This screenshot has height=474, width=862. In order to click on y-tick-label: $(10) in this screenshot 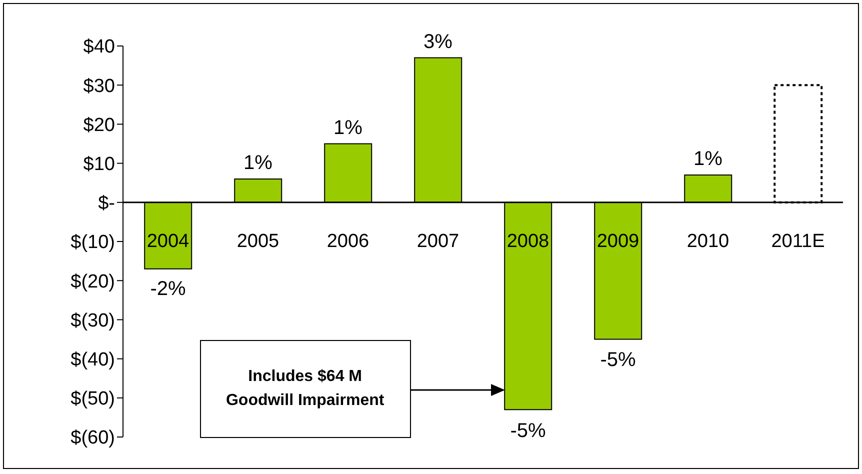, I will do `click(92, 243)`.